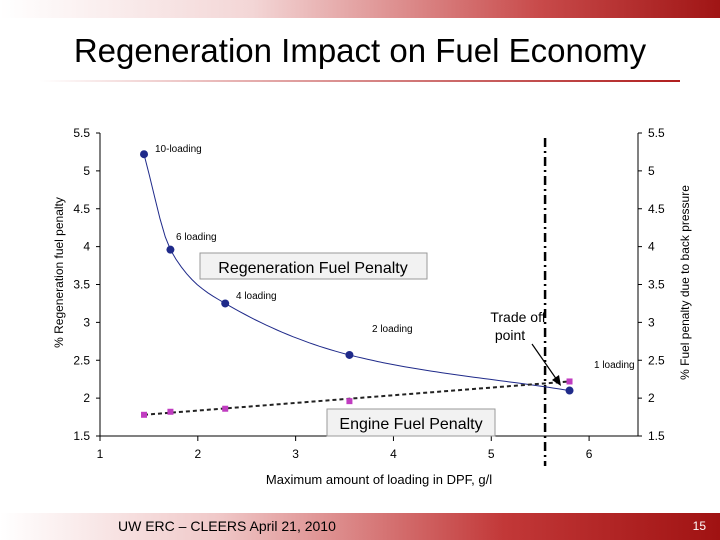 Image resolution: width=720 pixels, height=540 pixels. I want to click on point-label: 2 loading, so click(392, 329).